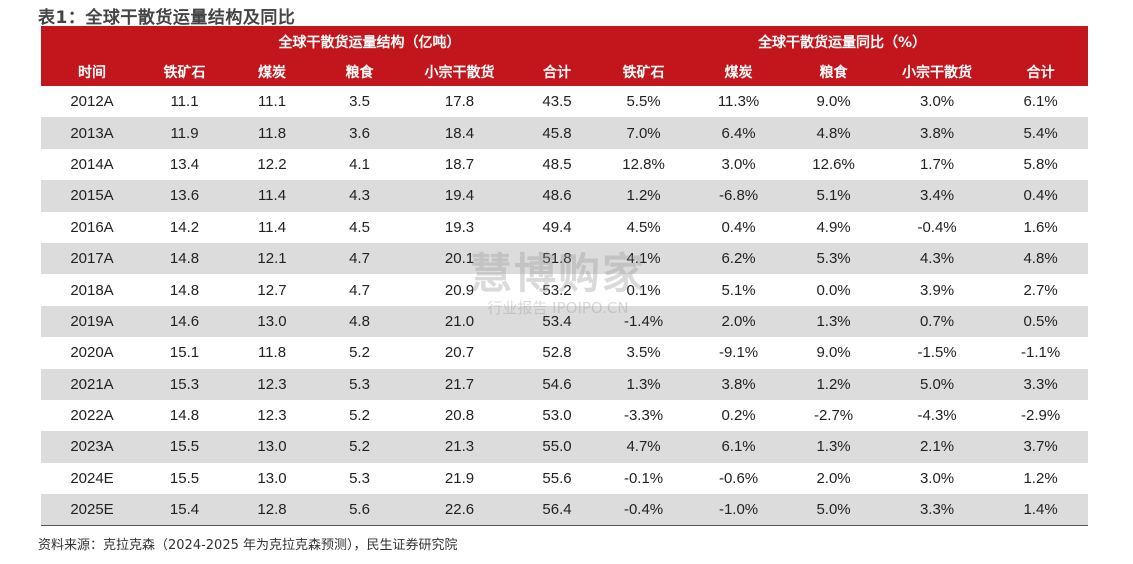 This screenshot has width=1133, height=564. Describe the element at coordinates (937, 164) in the screenshot. I see `table-cell: 1.7%` at that location.